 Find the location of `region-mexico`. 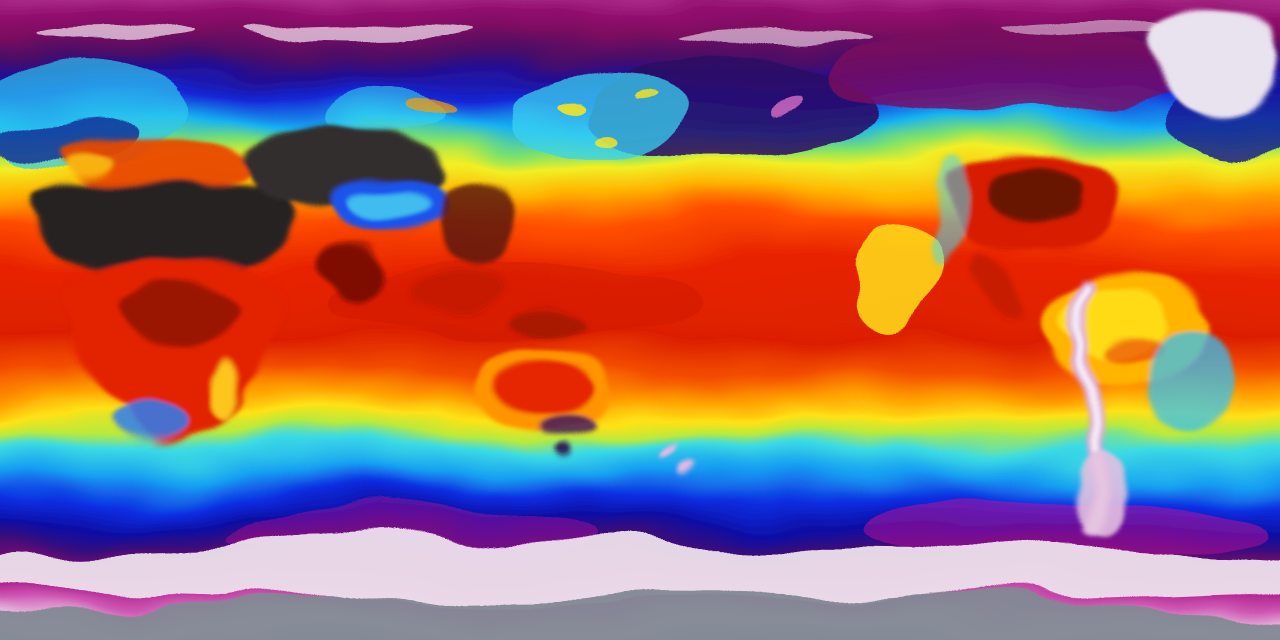

region-mexico is located at coordinates (996, 285).